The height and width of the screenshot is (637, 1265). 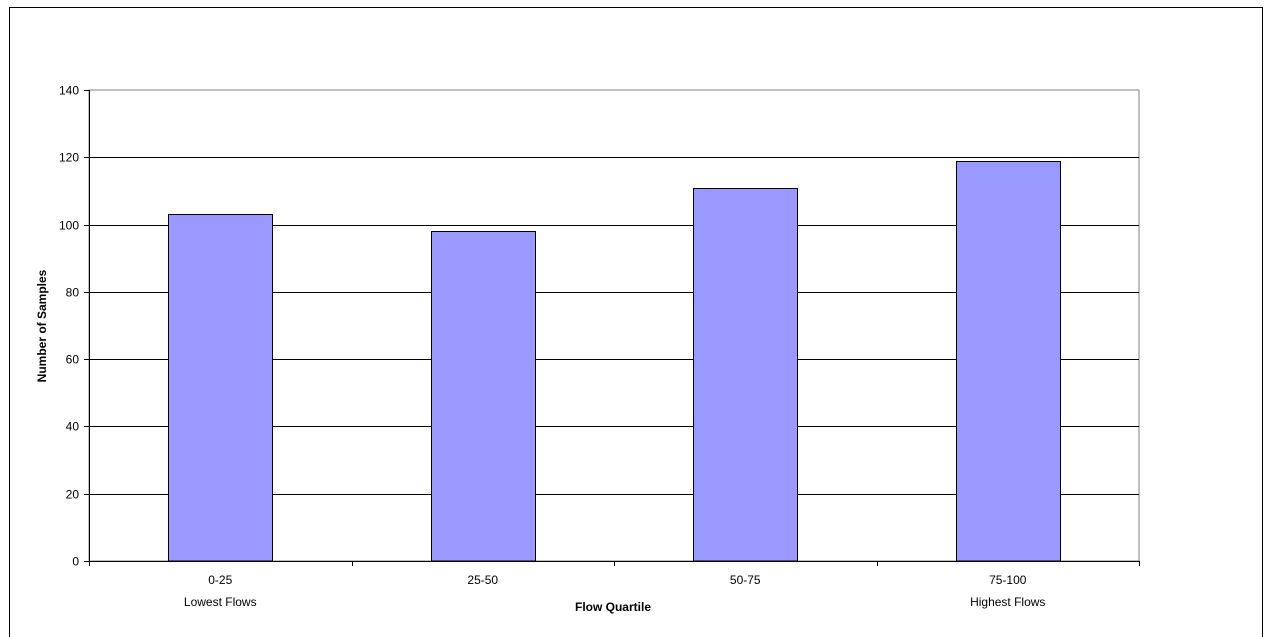 I want to click on x-tick-sublabel: Lowest Flows, so click(x=220, y=602).